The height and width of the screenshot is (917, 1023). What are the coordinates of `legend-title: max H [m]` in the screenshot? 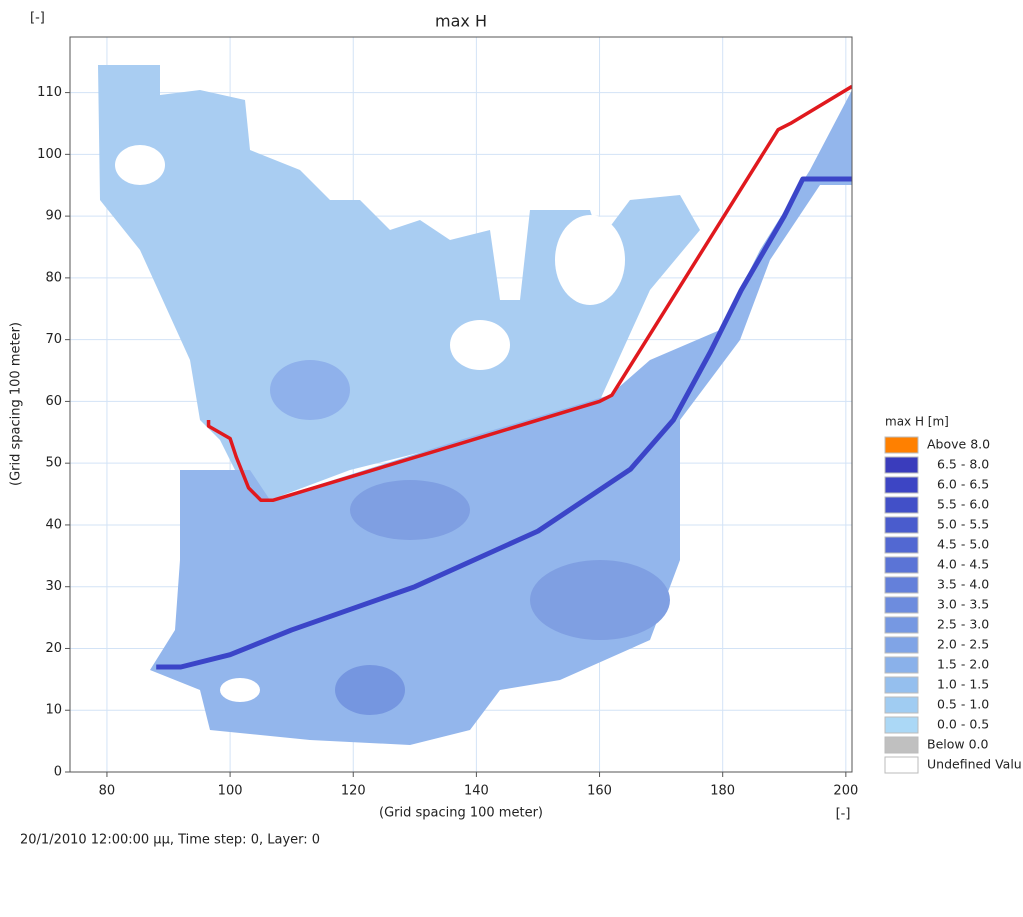 It's located at (917, 422).